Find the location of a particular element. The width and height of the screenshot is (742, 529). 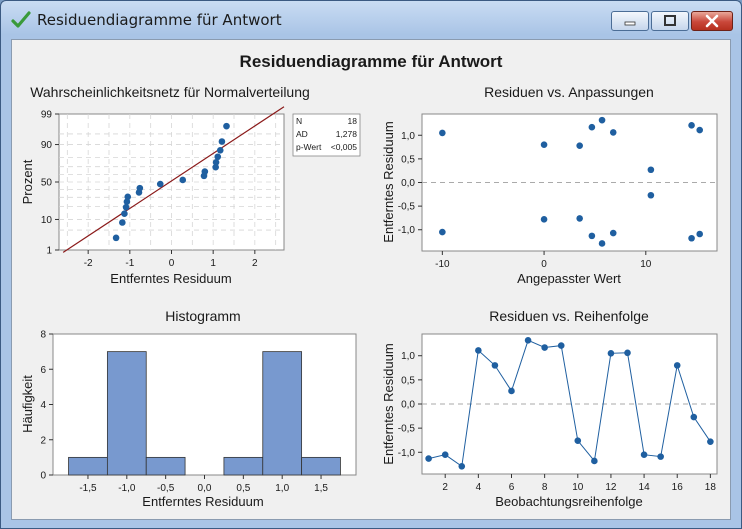

stat-p-value: <0,005 is located at coordinates (344, 147).